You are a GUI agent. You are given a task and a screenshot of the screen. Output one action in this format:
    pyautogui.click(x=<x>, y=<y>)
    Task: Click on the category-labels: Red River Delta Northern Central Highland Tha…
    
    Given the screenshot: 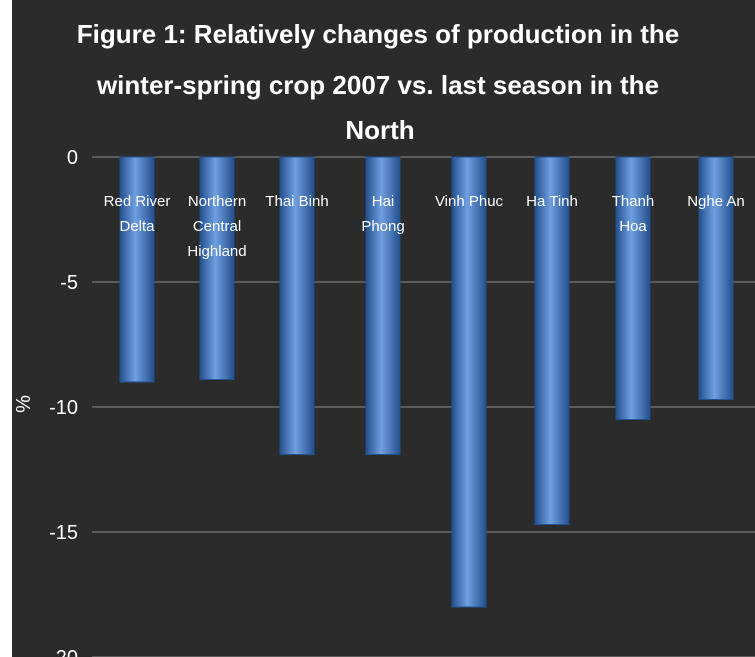 What is the action you would take?
    pyautogui.click(x=424, y=226)
    